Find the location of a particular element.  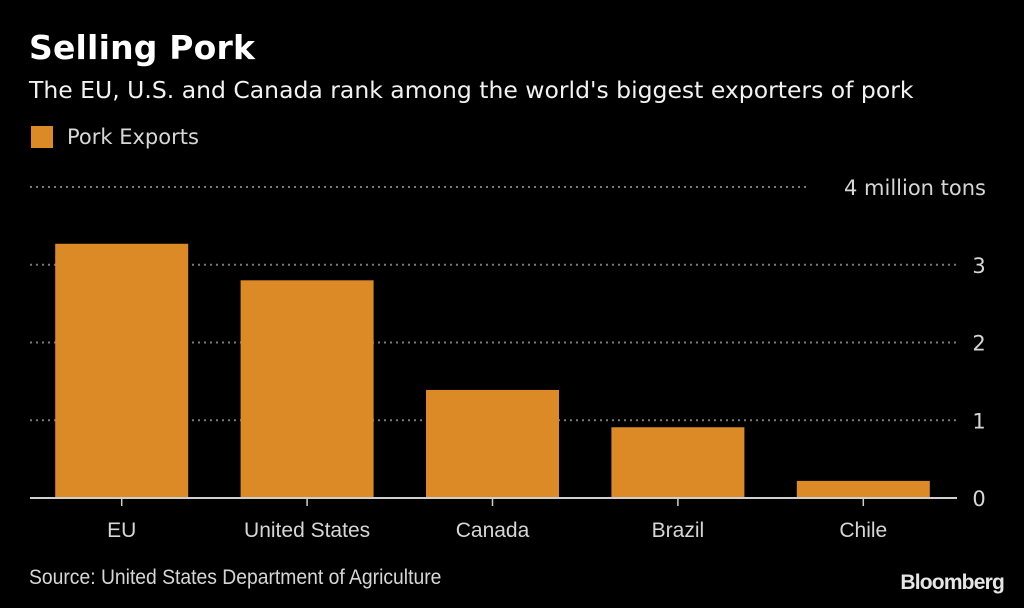

x-tick-label: Canada is located at coordinates (493, 530).